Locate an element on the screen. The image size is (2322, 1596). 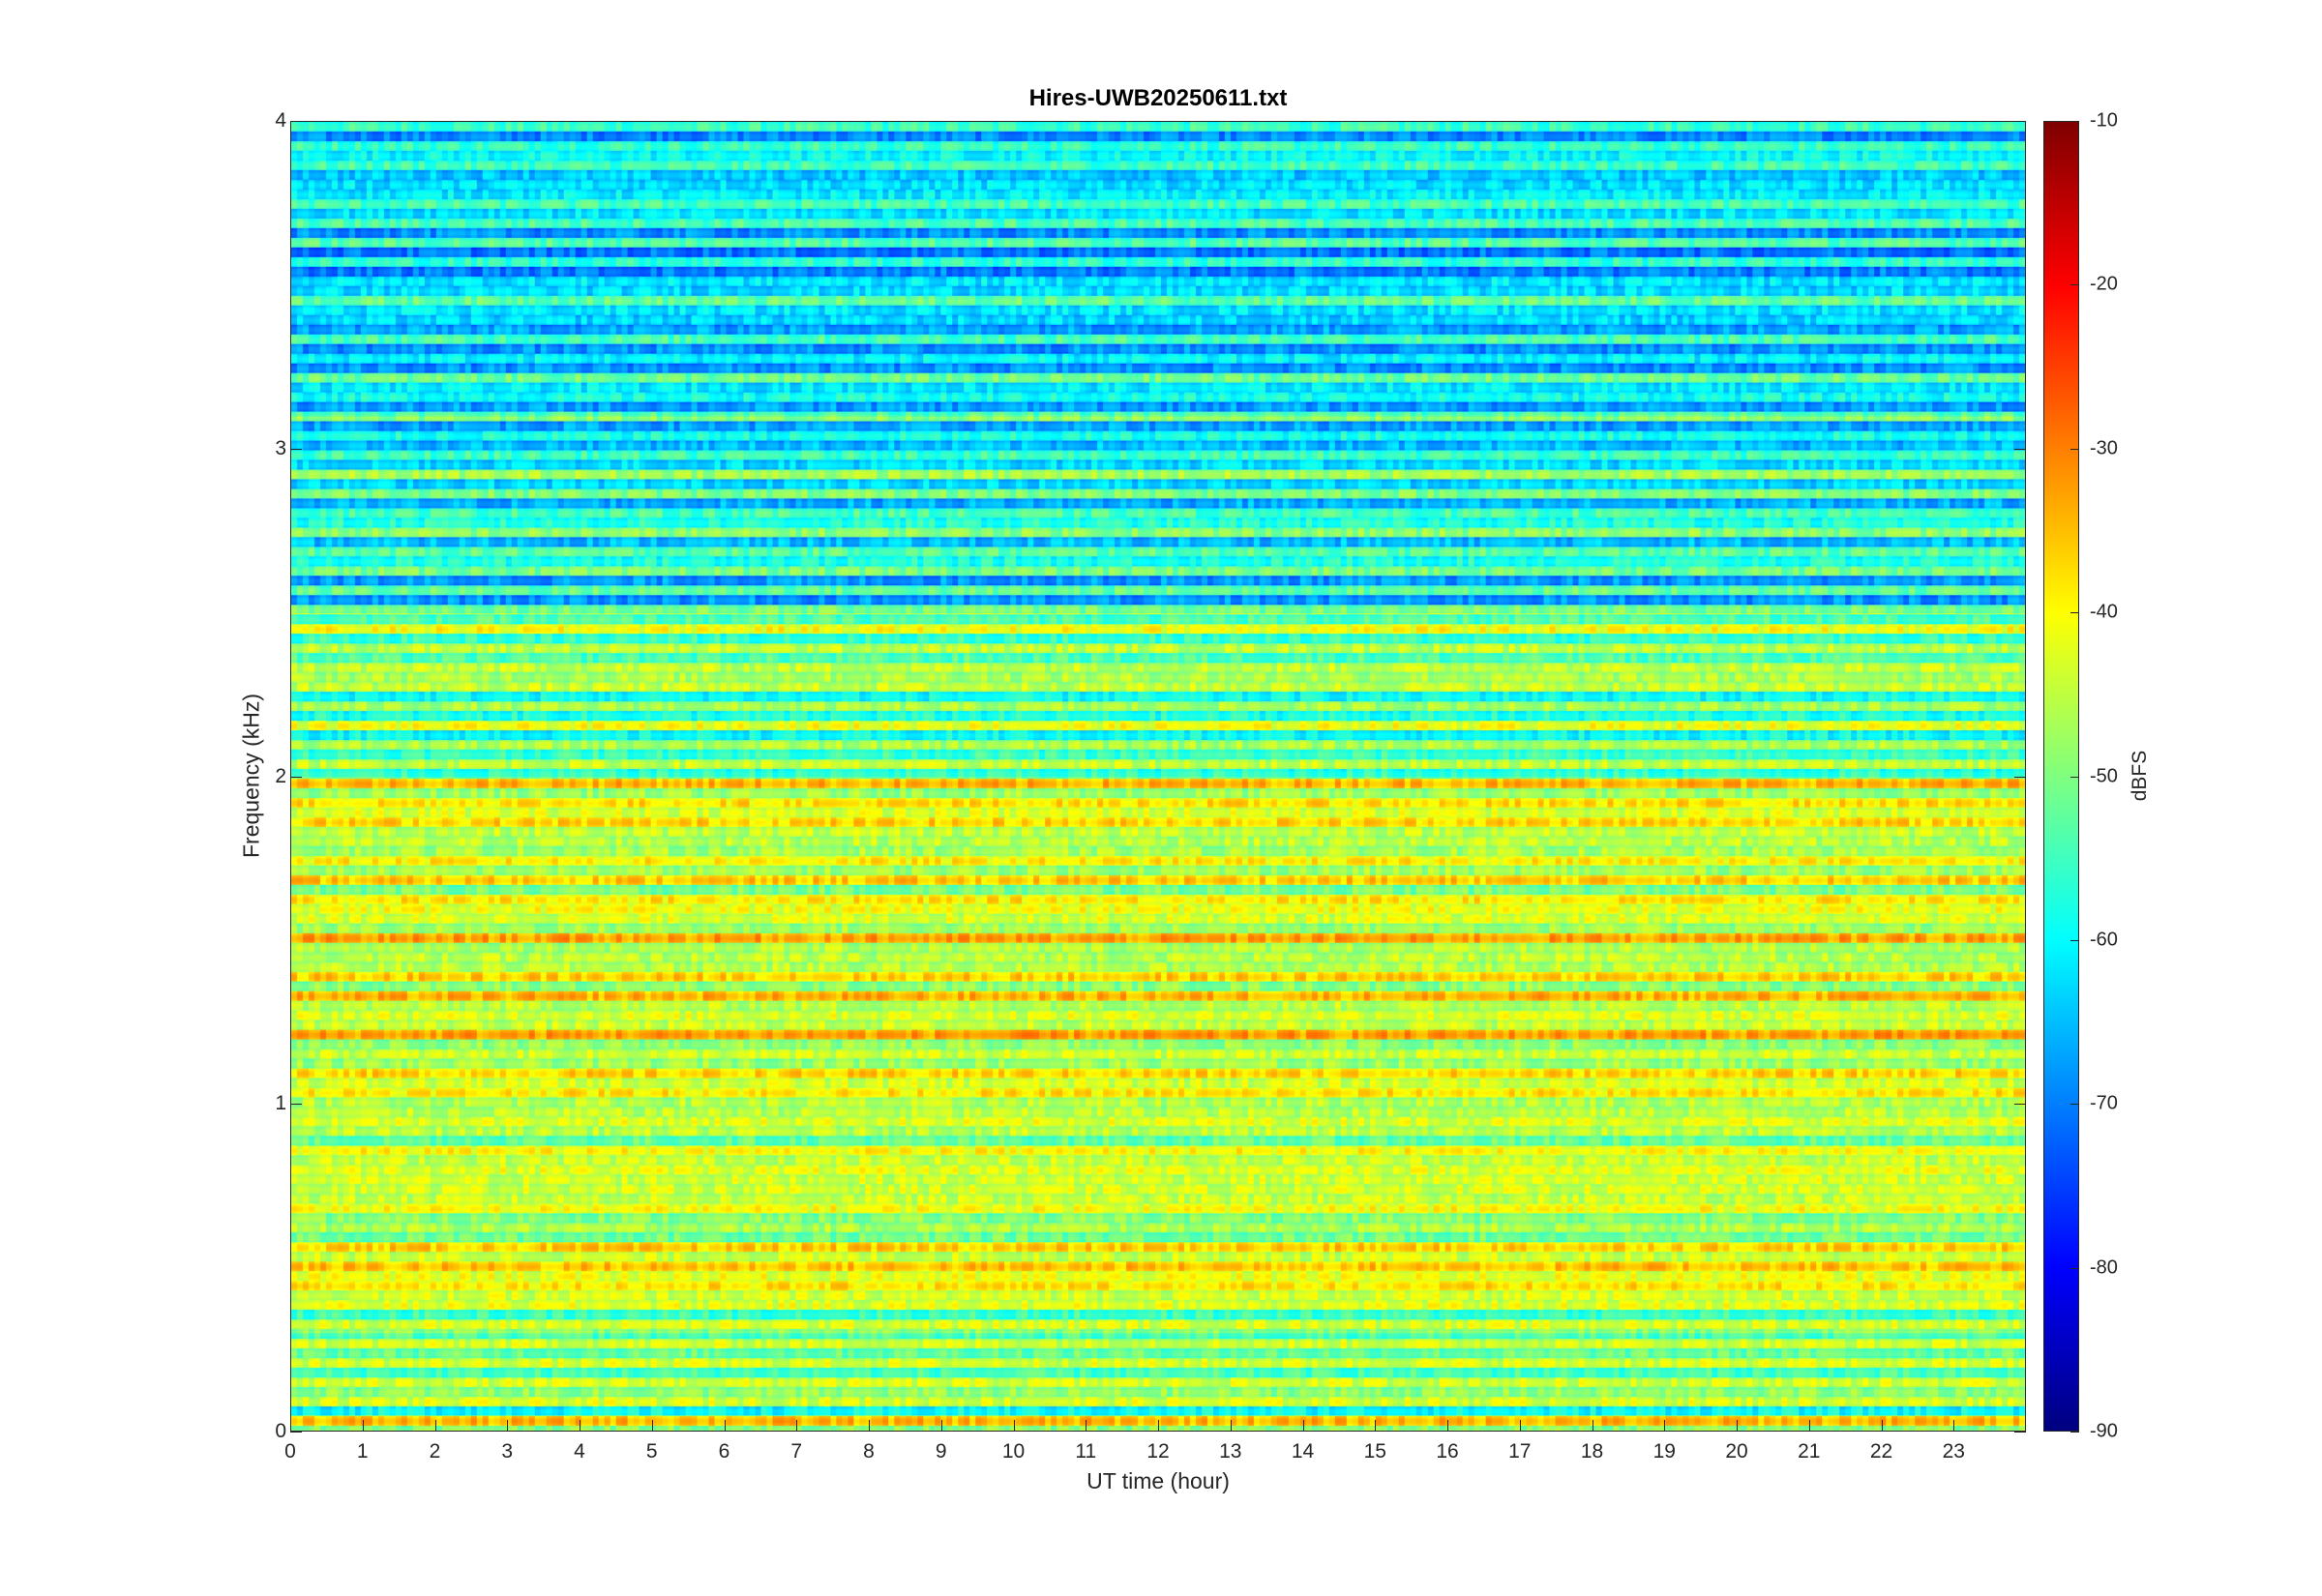
x-tick-label: 11 is located at coordinates (1086, 1451).